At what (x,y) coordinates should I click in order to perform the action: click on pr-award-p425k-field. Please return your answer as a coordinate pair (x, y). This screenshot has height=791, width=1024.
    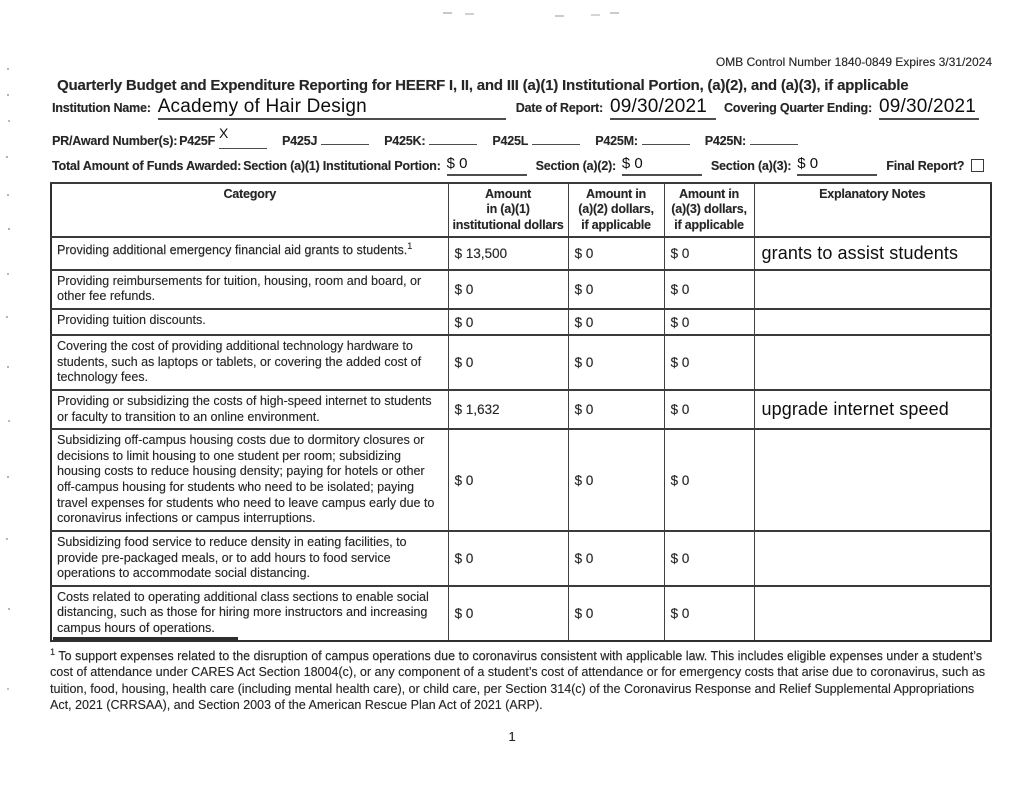
    Looking at the image, I should click on (453, 144).